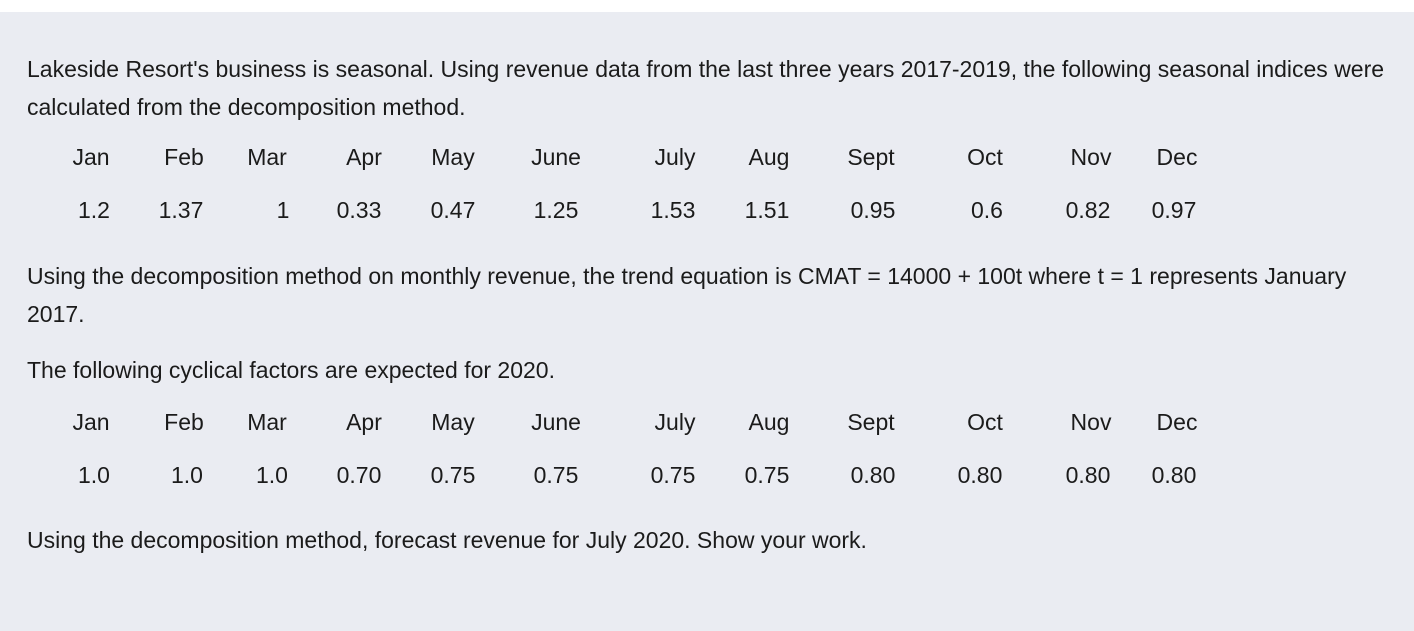 The width and height of the screenshot is (1414, 631). Describe the element at coordinates (987, 210) in the screenshot. I see `seasonal-index-value: 0.6` at that location.